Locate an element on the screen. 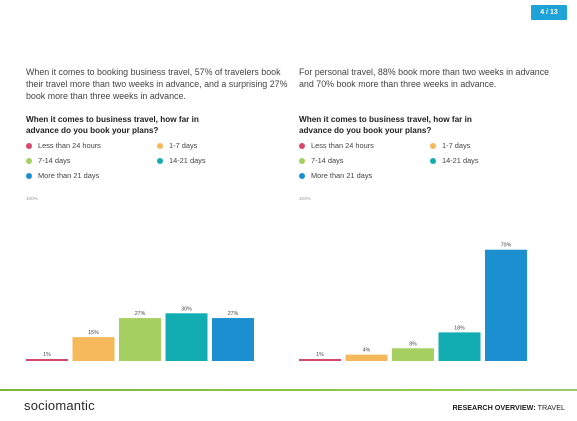 The height and width of the screenshot is (421, 577). bar-value-label: 4% is located at coordinates (367, 351).